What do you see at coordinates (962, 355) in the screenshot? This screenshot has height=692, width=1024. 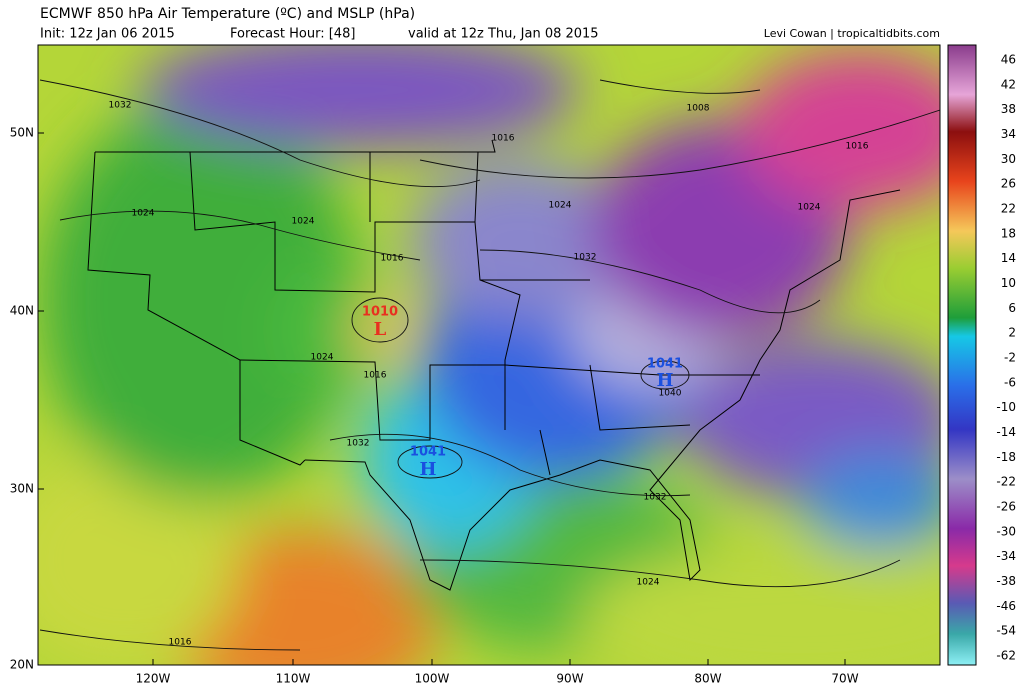 I see `colorbar` at bounding box center [962, 355].